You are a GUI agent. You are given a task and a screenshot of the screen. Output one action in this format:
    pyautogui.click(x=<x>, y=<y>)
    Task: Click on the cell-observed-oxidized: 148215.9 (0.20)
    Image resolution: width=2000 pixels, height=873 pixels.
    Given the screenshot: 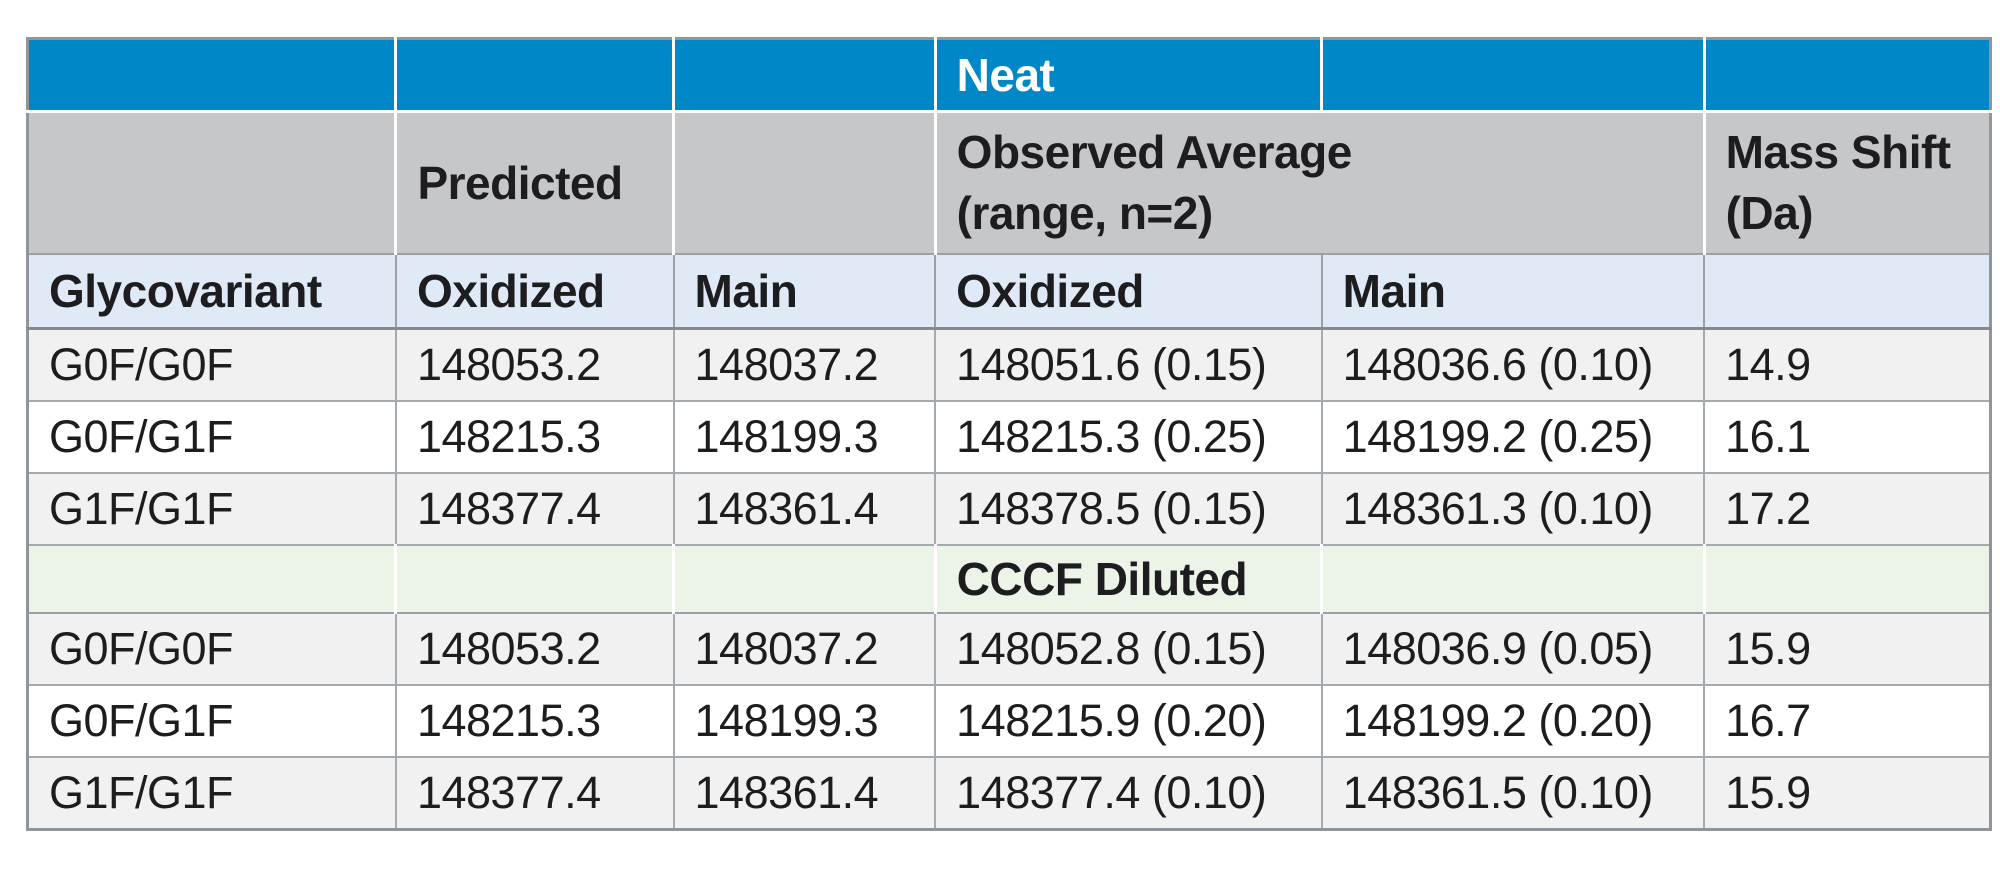 What is the action you would take?
    pyautogui.click(x=1129, y=721)
    